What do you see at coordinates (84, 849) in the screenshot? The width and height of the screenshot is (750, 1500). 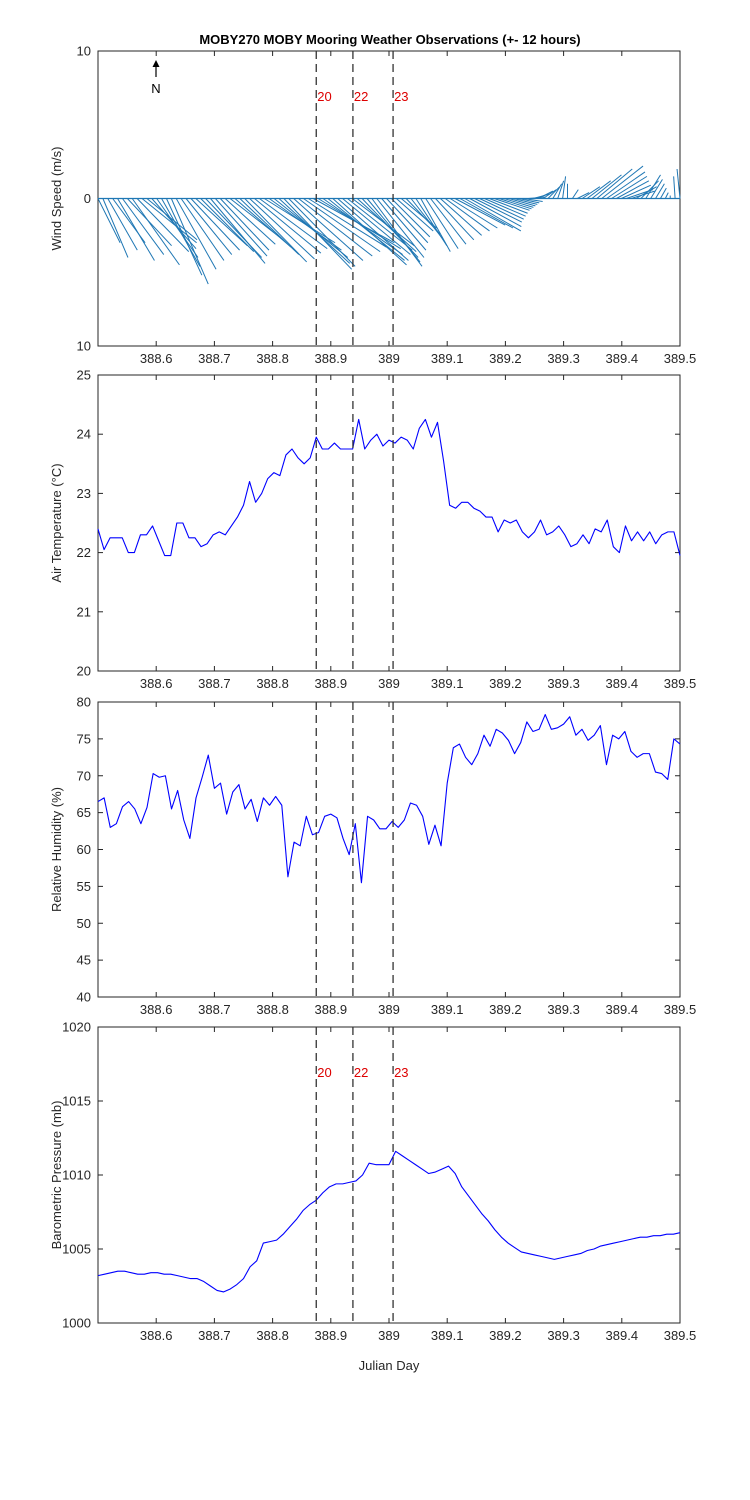 I see `y-tick-label: 60` at bounding box center [84, 849].